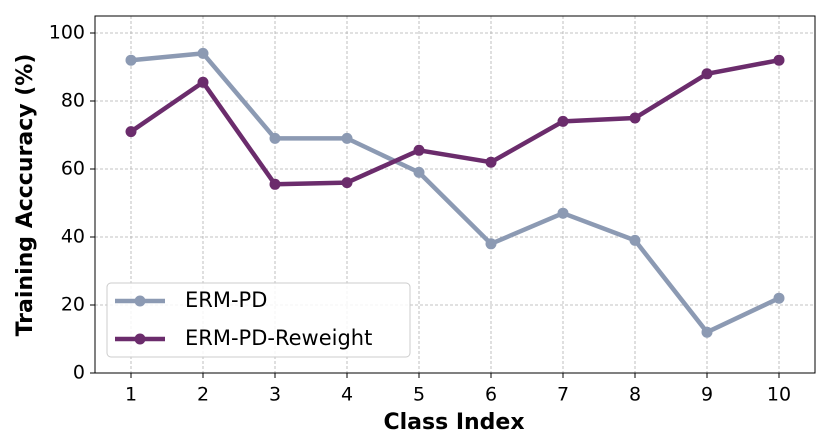 The image size is (830, 448). I want to click on x-tick-label: 3, so click(275, 395).